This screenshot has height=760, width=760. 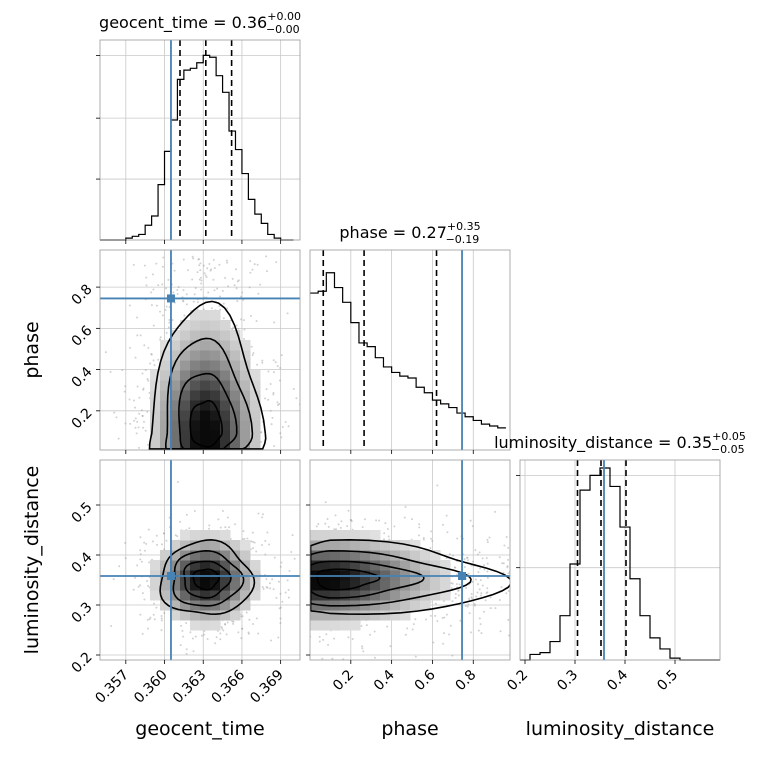 What do you see at coordinates (199, 729) in the screenshot?
I see `x-axis-label: geocent_time` at bounding box center [199, 729].